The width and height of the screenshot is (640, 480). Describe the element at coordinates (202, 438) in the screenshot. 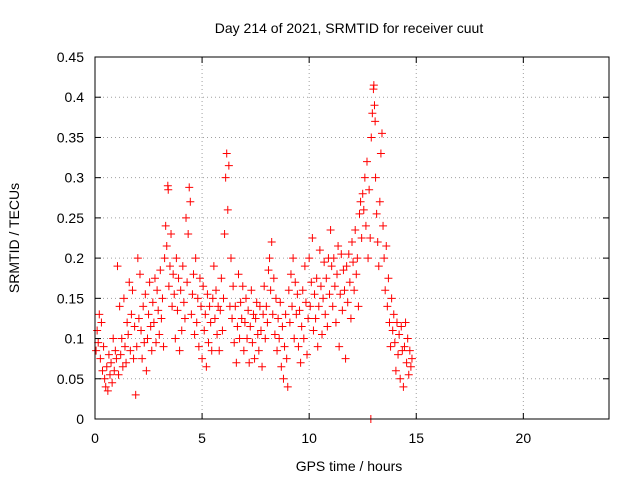

I see `x-tick-label: 5` at that location.